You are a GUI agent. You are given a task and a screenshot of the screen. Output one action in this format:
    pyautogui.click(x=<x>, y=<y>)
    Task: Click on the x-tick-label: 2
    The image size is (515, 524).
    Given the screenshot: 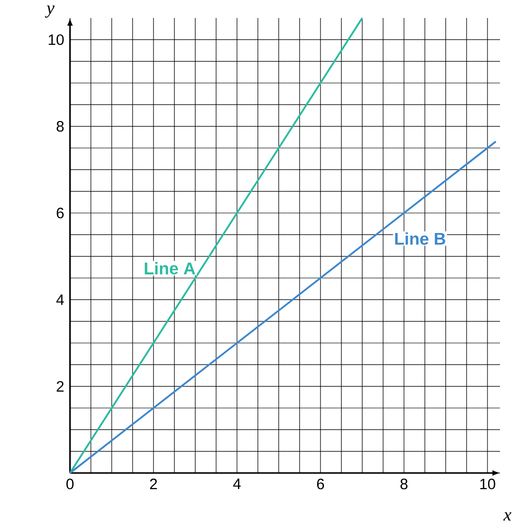 What is the action you would take?
    pyautogui.click(x=153, y=484)
    